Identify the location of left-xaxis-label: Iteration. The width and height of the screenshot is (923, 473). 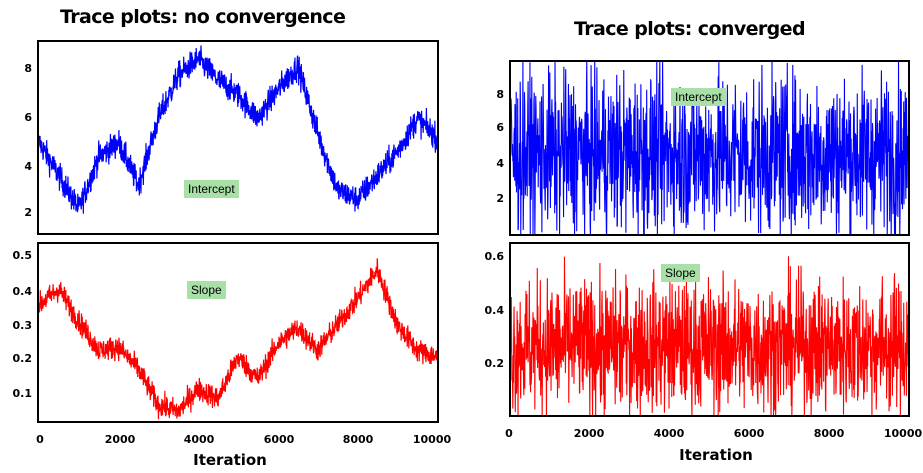
(230, 460).